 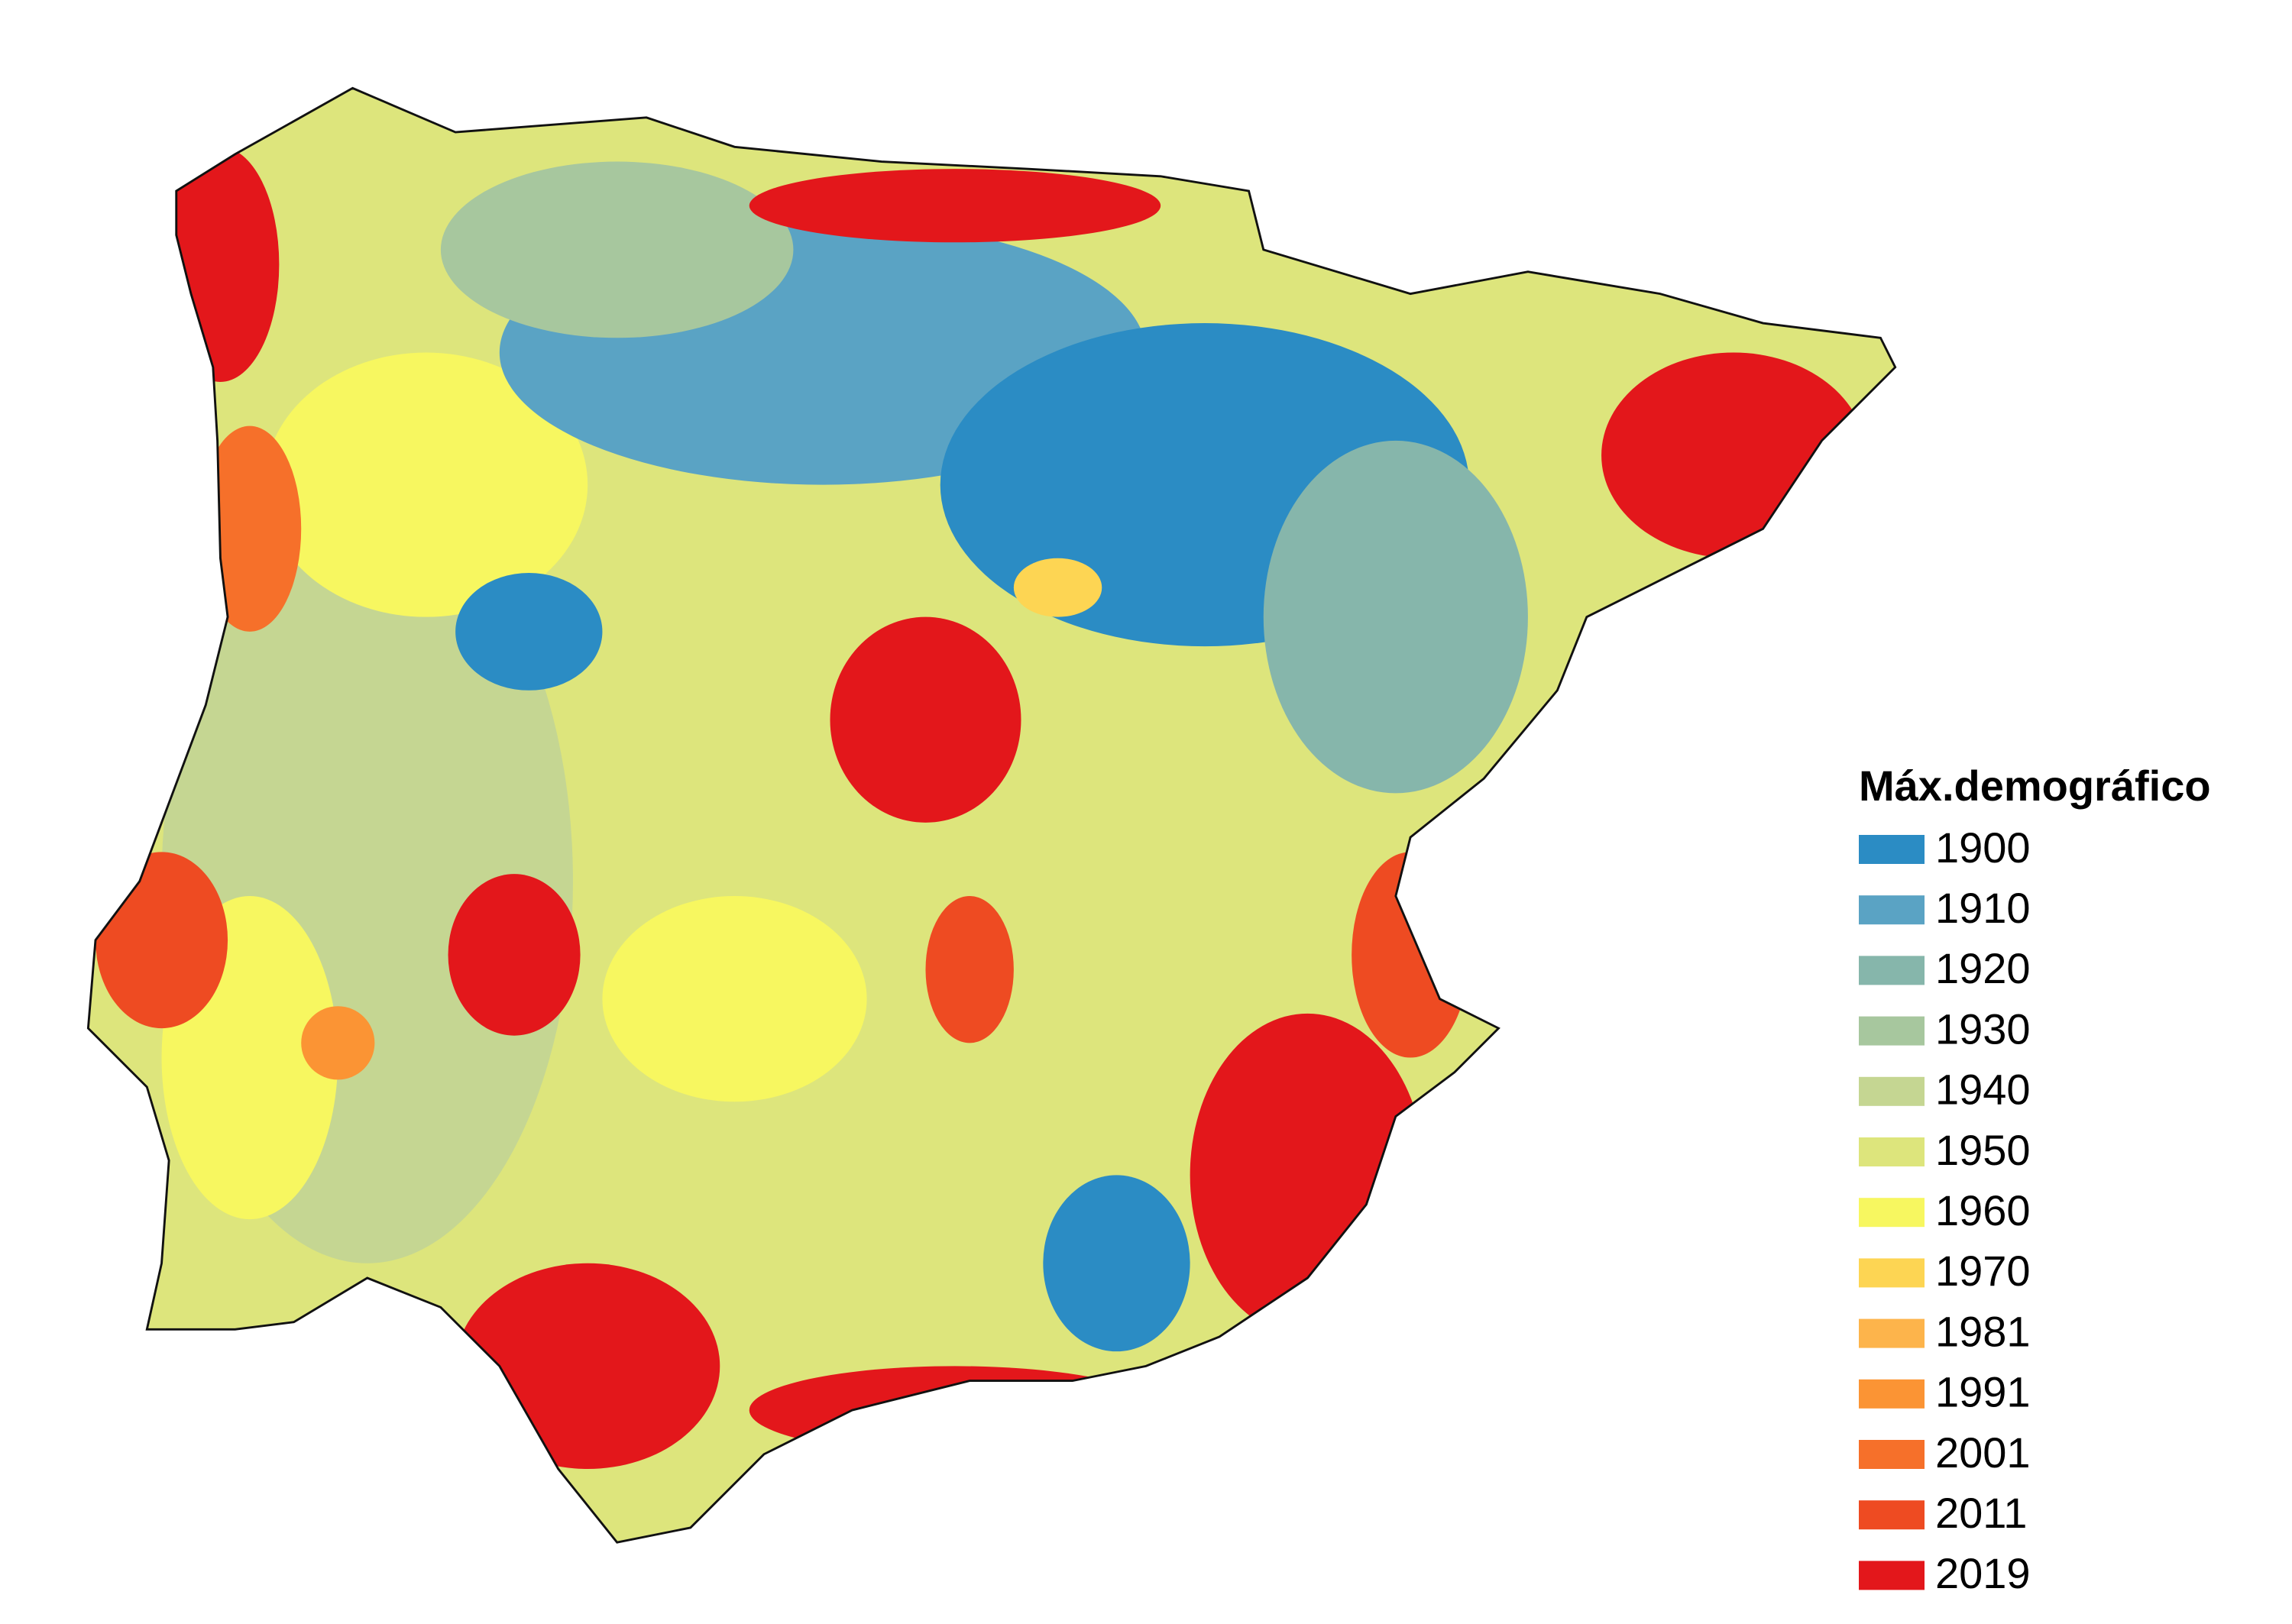 What do you see at coordinates (1983, 1150) in the screenshot?
I see `legend-label: 1950` at bounding box center [1983, 1150].